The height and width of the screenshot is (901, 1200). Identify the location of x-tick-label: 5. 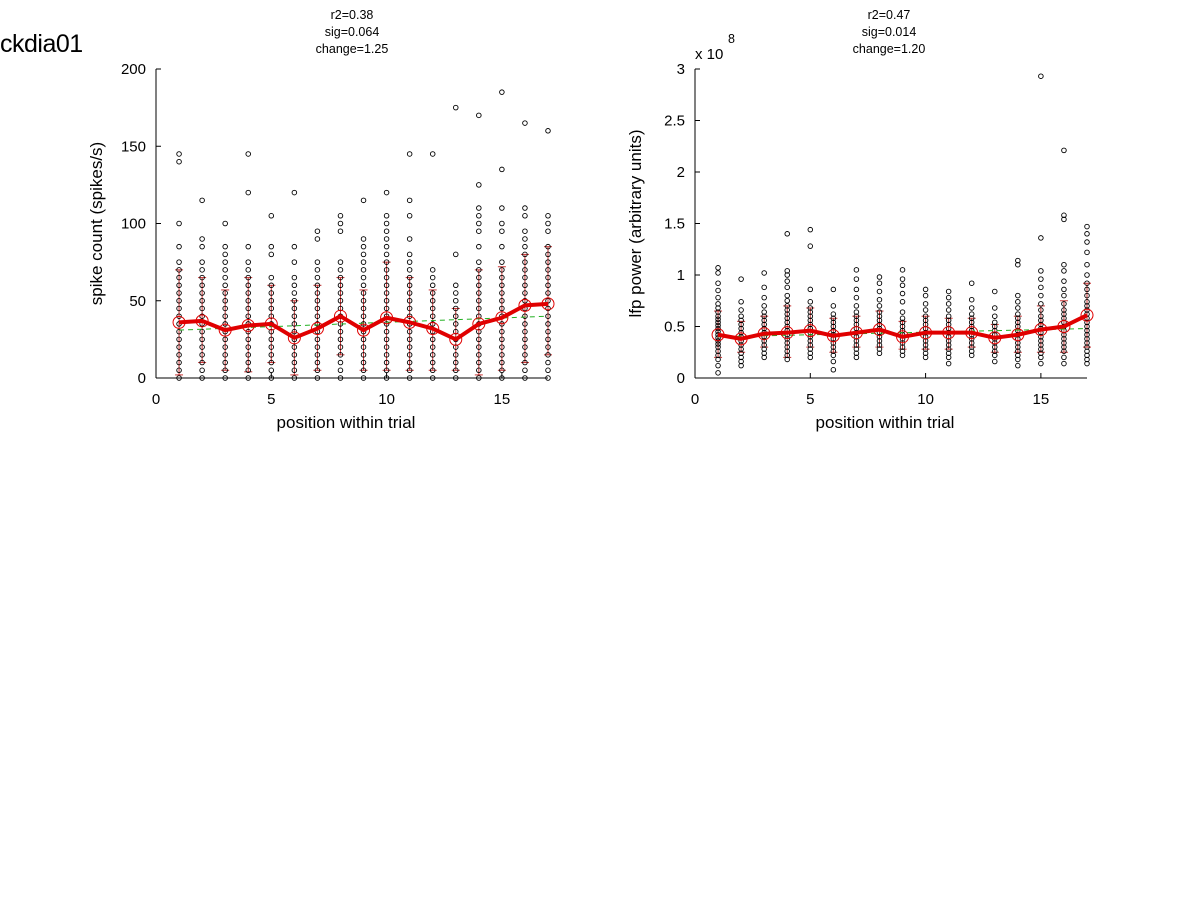
(271, 399).